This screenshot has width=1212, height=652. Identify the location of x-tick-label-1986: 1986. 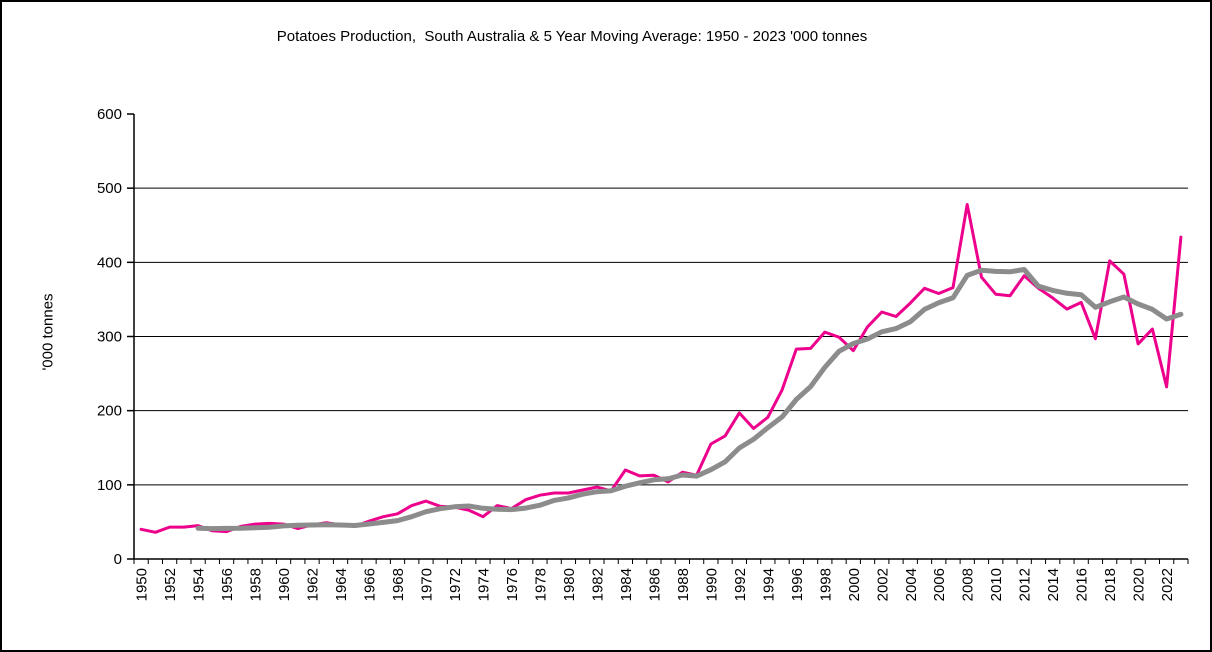
(654, 584).